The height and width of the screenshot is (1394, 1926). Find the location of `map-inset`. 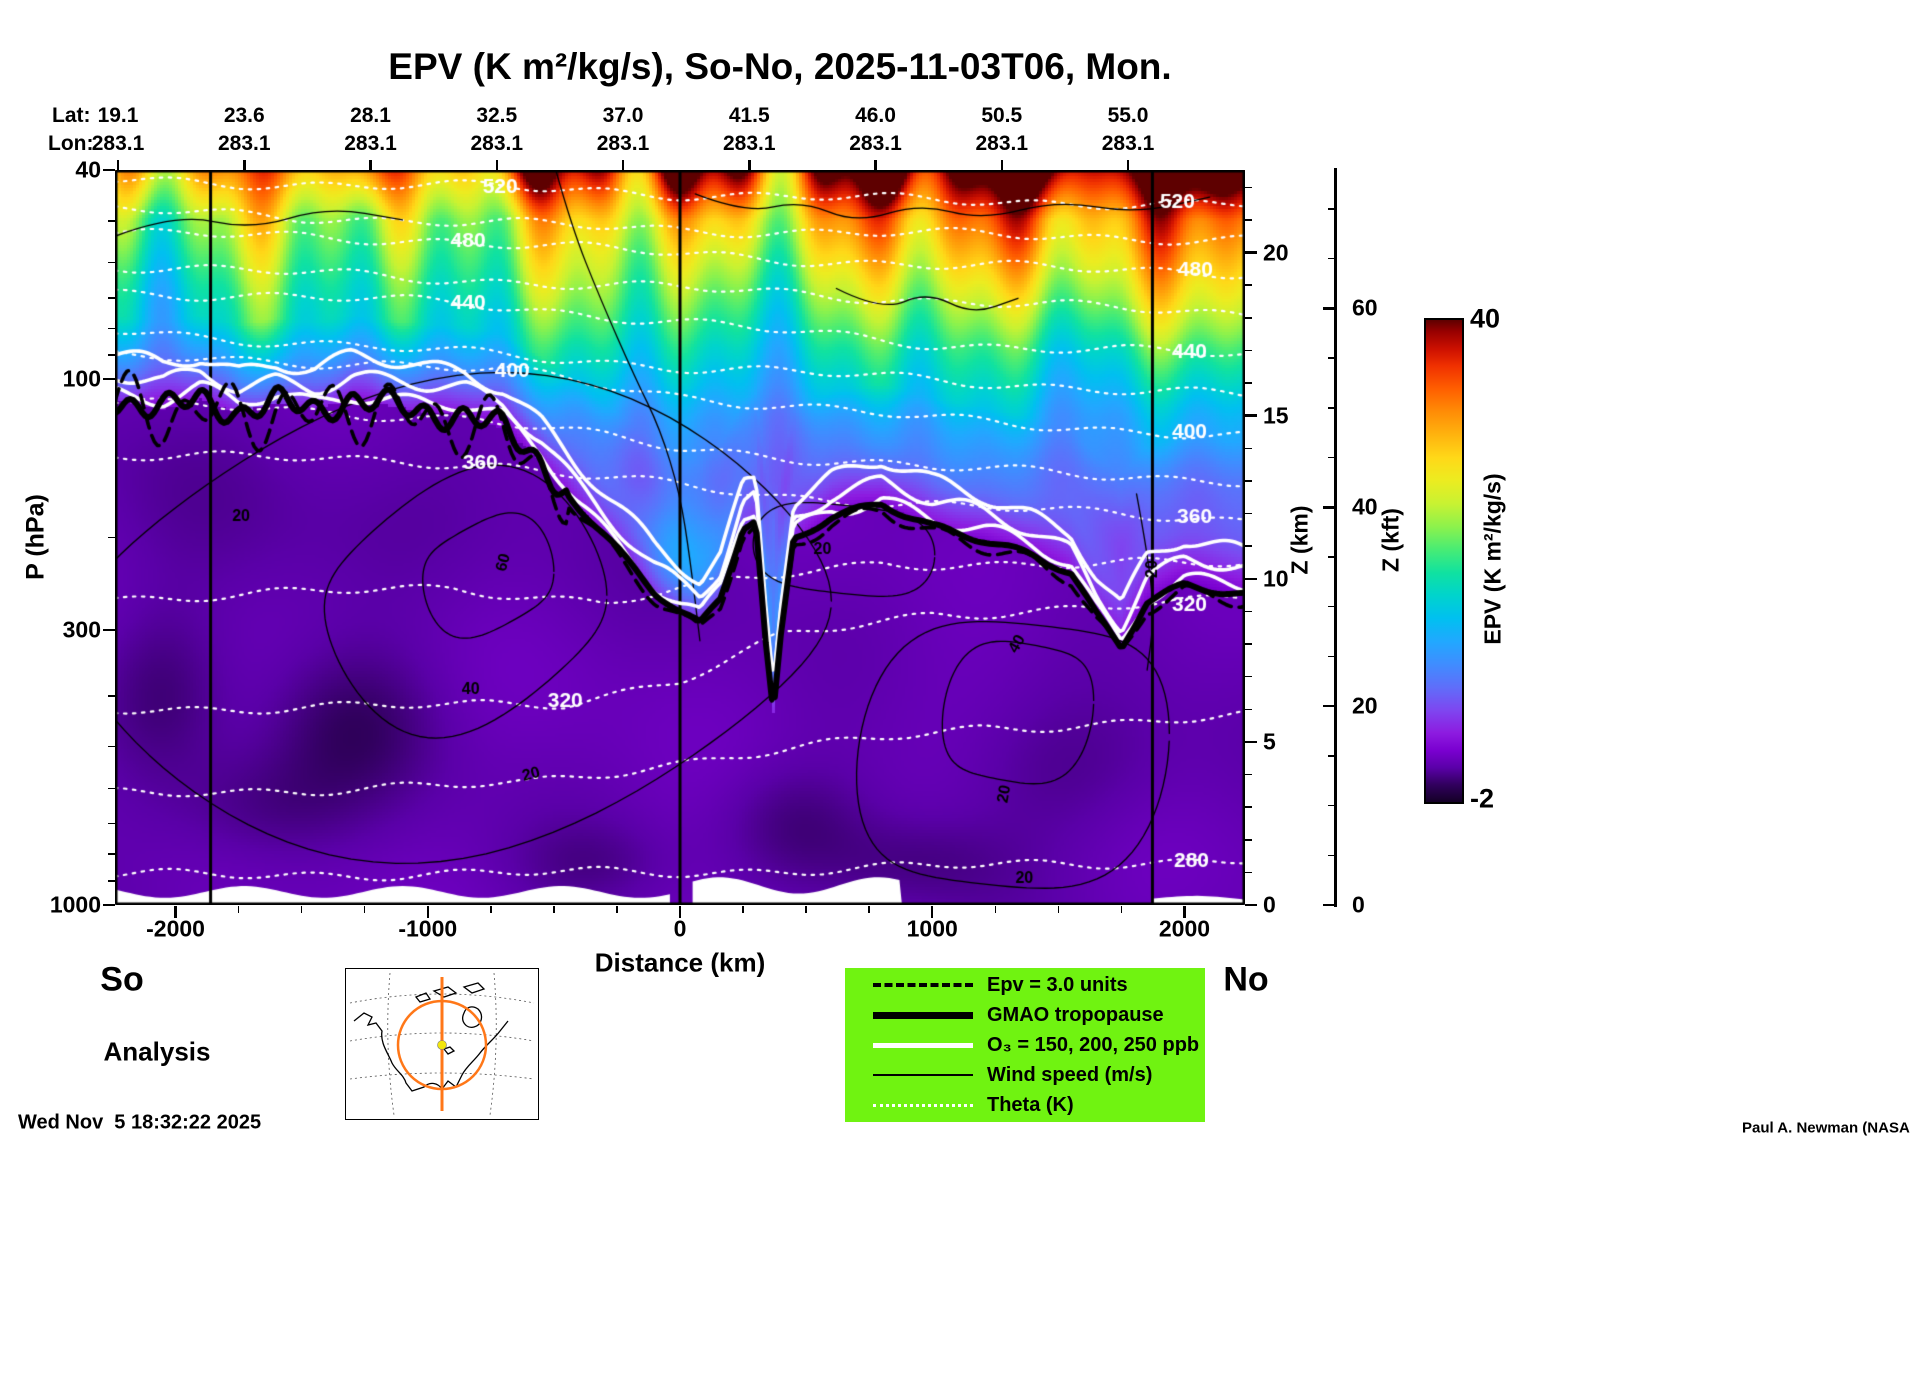

map-inset is located at coordinates (442, 1044).